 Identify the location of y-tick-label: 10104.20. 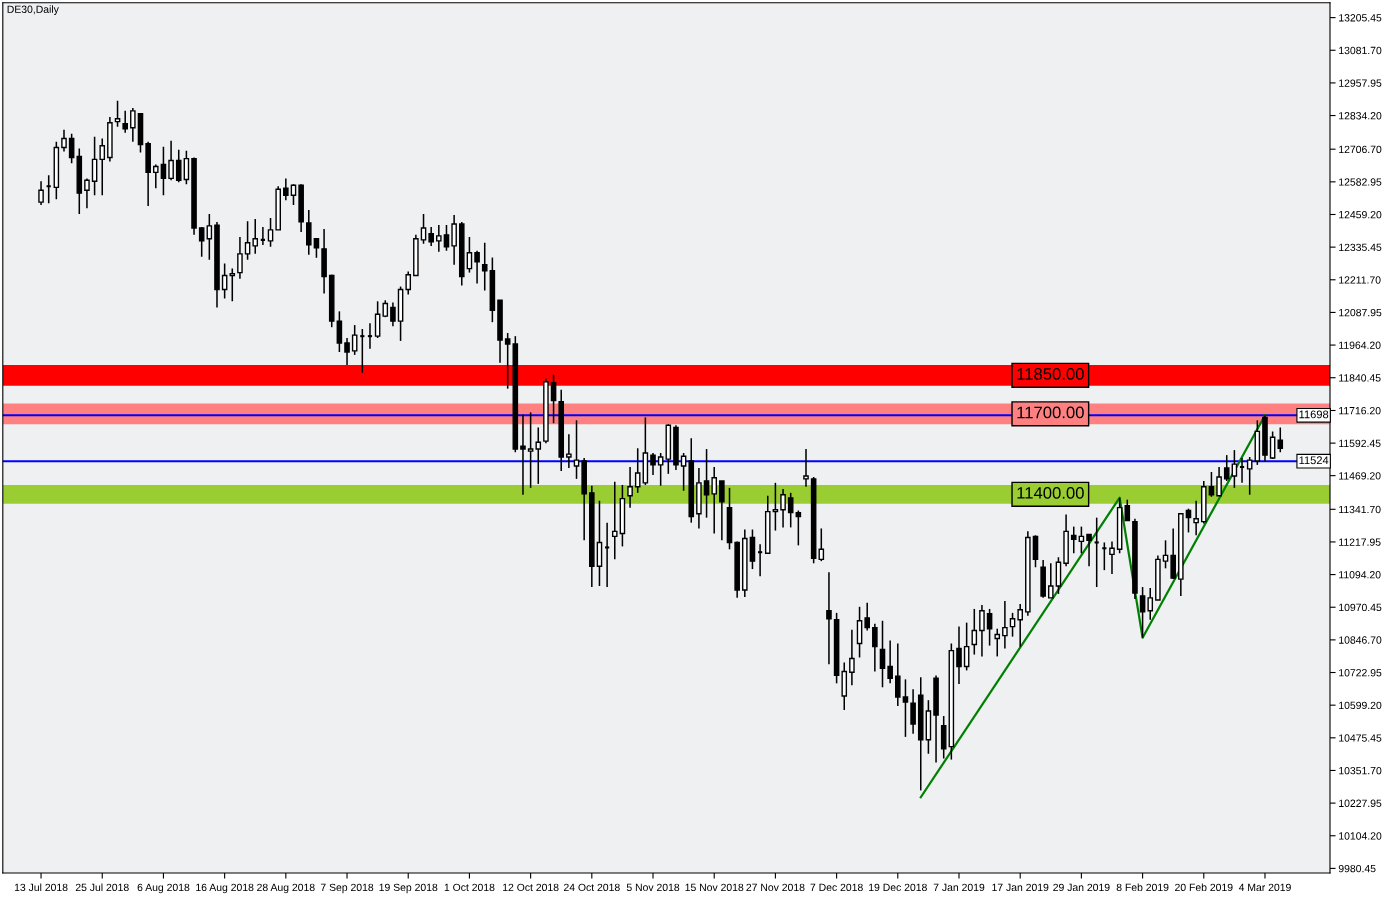
(1360, 836).